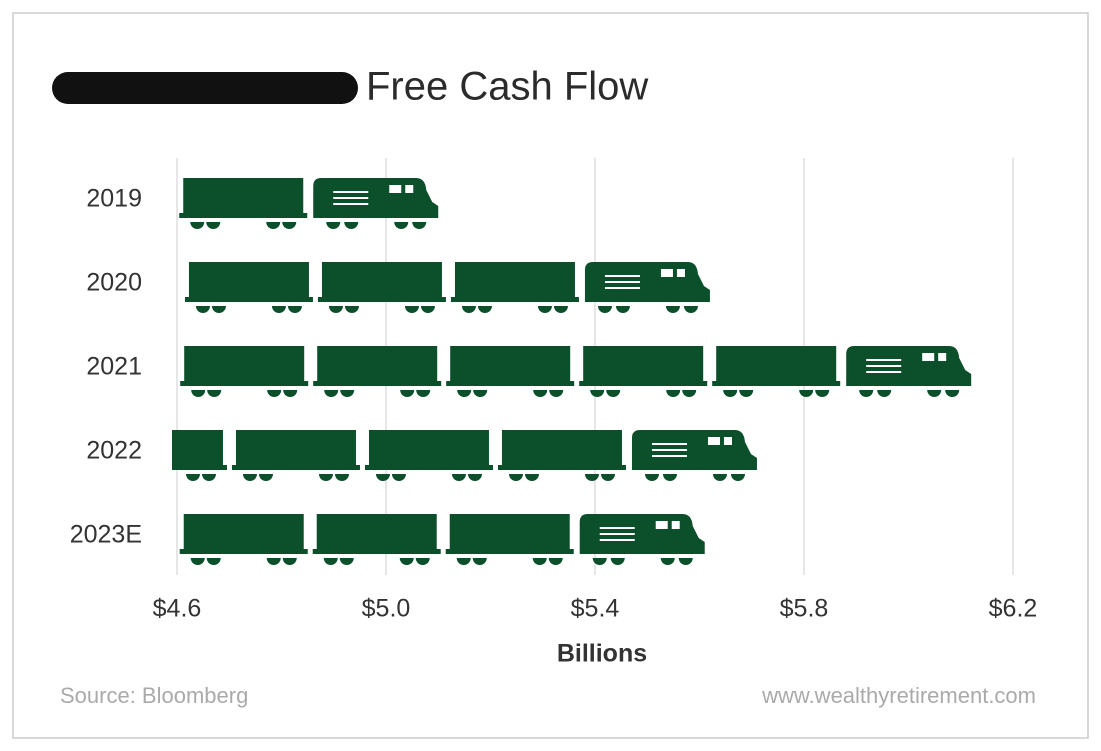  What do you see at coordinates (1013, 609) in the screenshot?
I see `x-tick-label: $6.2` at bounding box center [1013, 609].